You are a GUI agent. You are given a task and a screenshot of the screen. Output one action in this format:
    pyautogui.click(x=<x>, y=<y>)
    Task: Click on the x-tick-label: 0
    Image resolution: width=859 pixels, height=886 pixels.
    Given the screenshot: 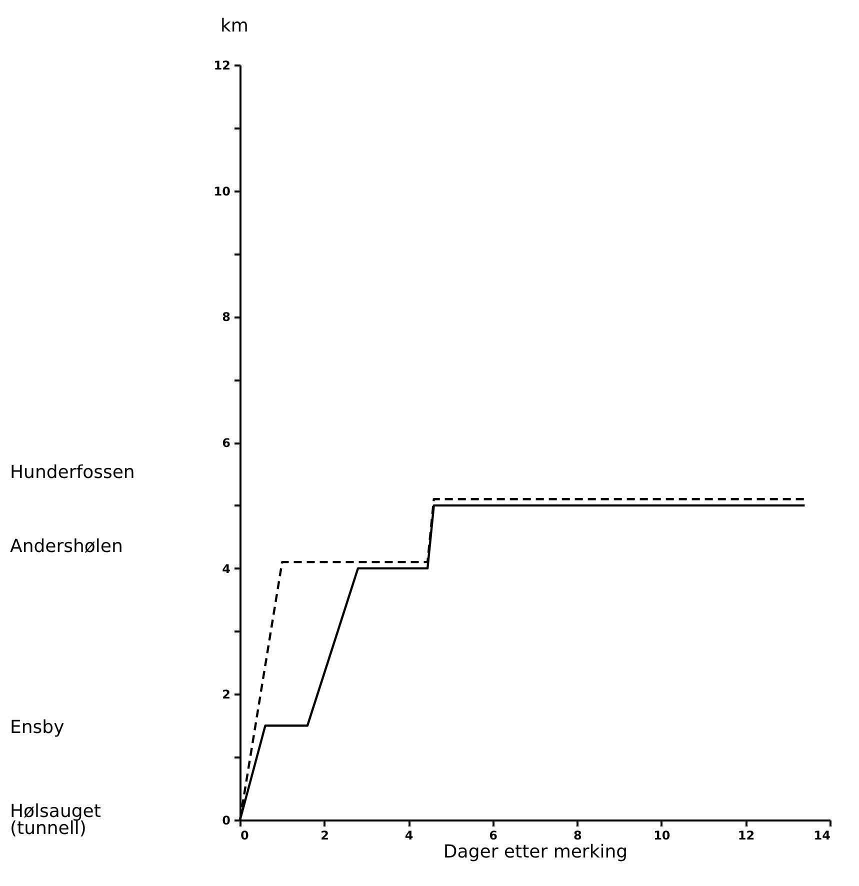 What is the action you would take?
    pyautogui.click(x=244, y=835)
    